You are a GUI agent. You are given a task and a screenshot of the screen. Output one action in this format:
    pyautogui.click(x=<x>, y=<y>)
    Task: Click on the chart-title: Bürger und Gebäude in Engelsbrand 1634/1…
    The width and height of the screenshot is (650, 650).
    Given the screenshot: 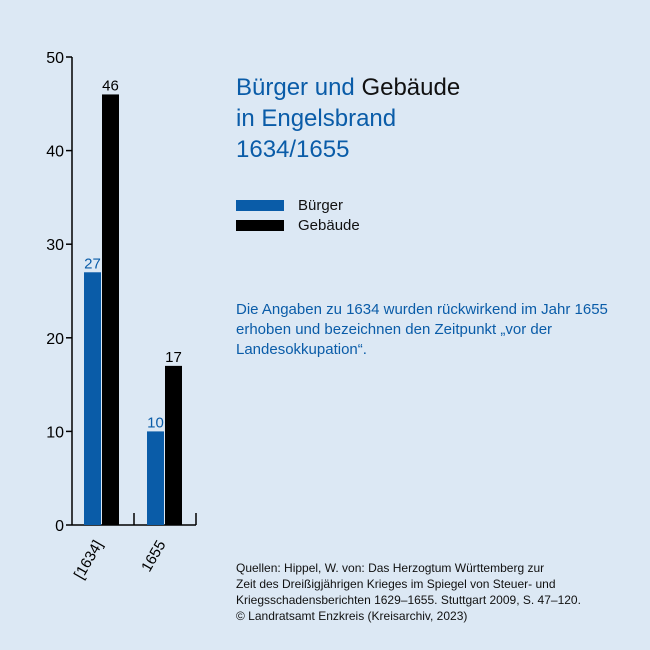 What is the action you would take?
    pyautogui.click(x=348, y=118)
    